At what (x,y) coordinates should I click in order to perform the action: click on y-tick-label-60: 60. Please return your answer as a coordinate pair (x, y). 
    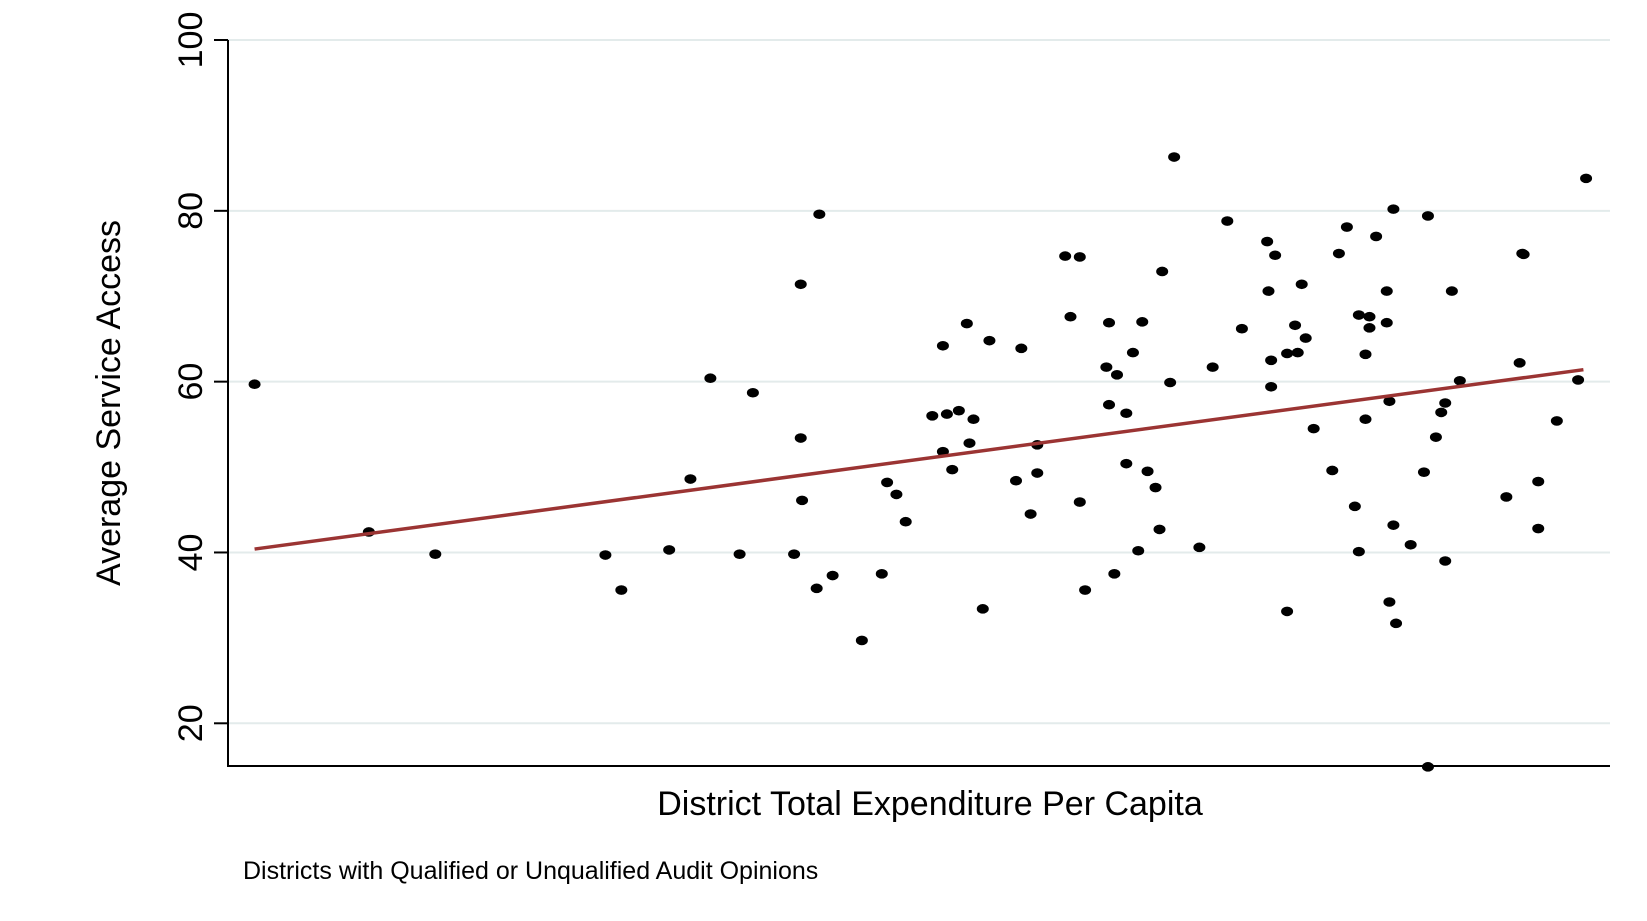
    Looking at the image, I should click on (191, 382).